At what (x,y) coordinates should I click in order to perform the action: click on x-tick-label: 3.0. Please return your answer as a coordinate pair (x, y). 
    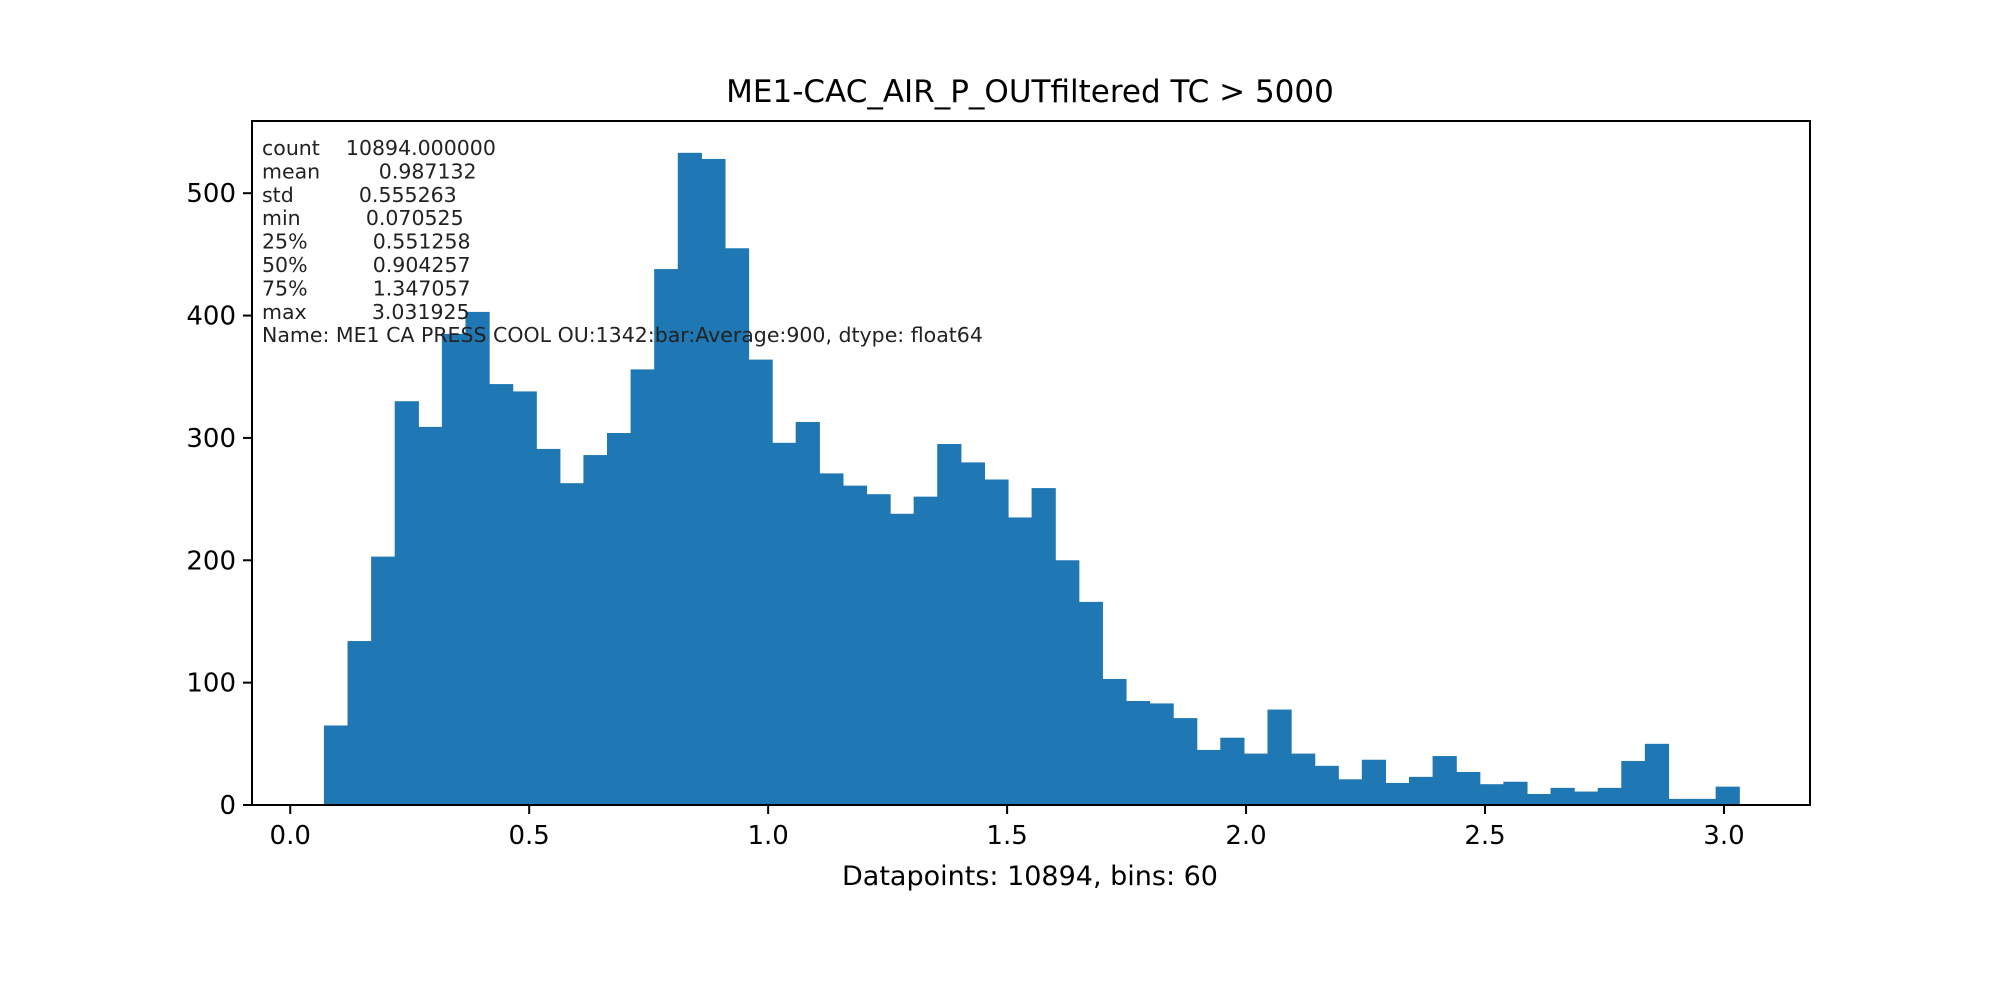
    Looking at the image, I should click on (1723, 836).